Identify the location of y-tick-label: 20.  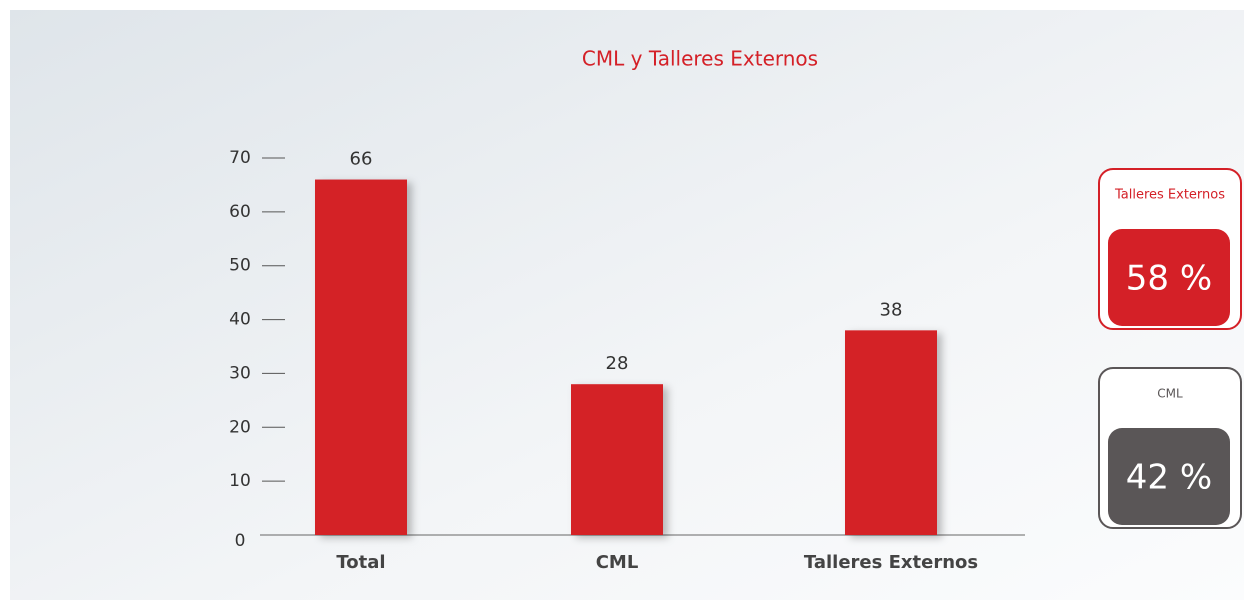
(240, 427).